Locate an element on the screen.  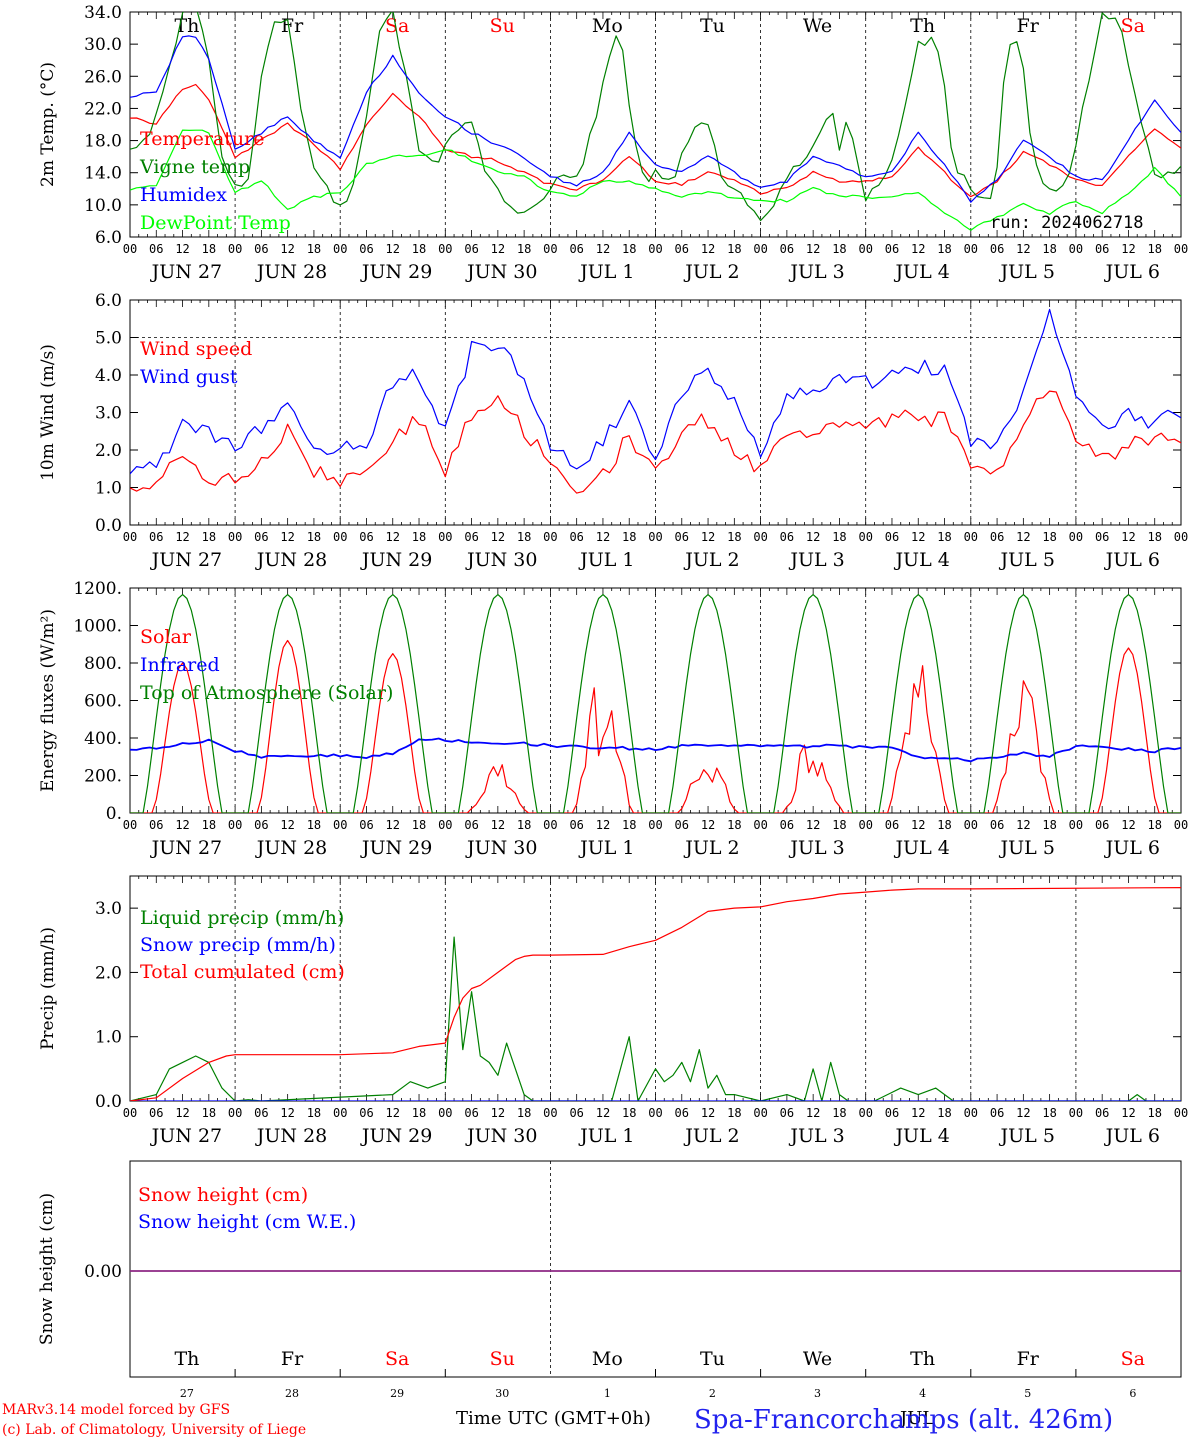
legend-label: Vigne temp is located at coordinates (194, 167).